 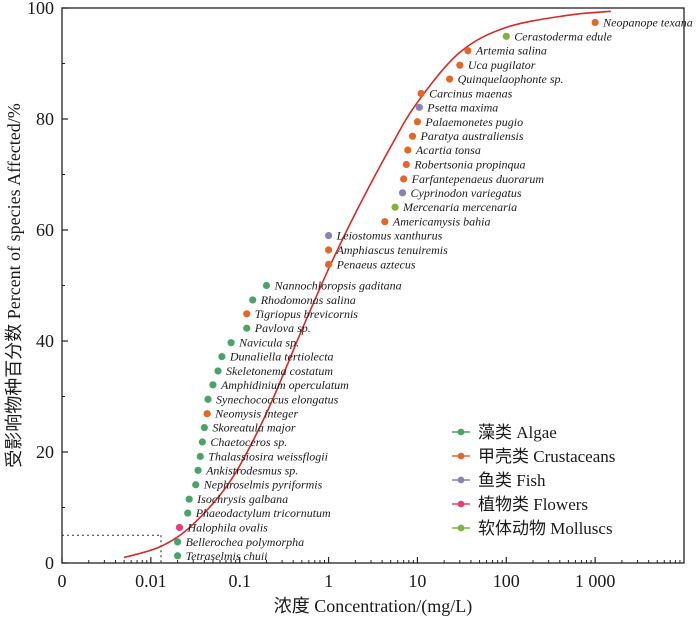 What do you see at coordinates (417, 581) in the screenshot?
I see `x-tick-label: 10` at bounding box center [417, 581].